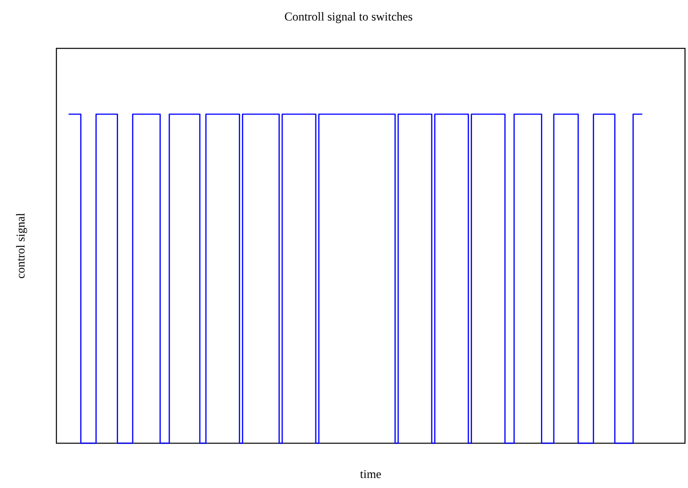 This screenshot has width=688, height=488. I want to click on chart-title: Controll signal to switches, so click(348, 16).